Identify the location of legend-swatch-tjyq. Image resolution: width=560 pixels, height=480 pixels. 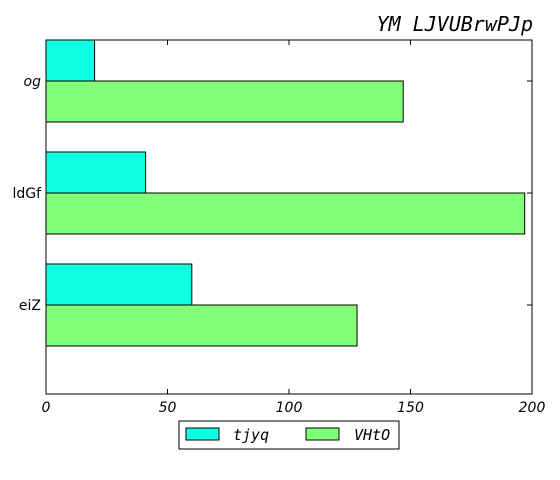
(202, 434).